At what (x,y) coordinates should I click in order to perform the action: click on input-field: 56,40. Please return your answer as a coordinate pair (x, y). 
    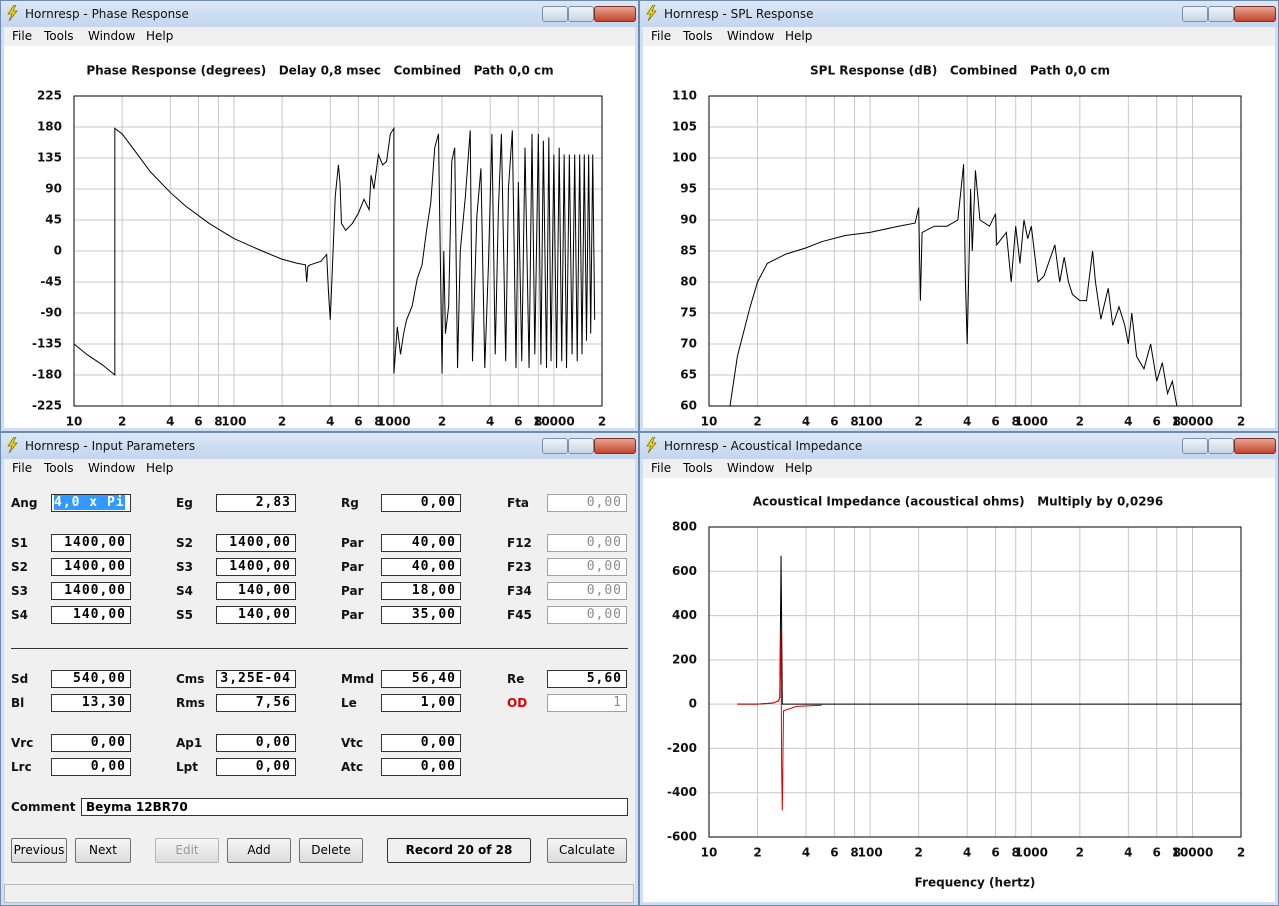
    Looking at the image, I should click on (421, 679).